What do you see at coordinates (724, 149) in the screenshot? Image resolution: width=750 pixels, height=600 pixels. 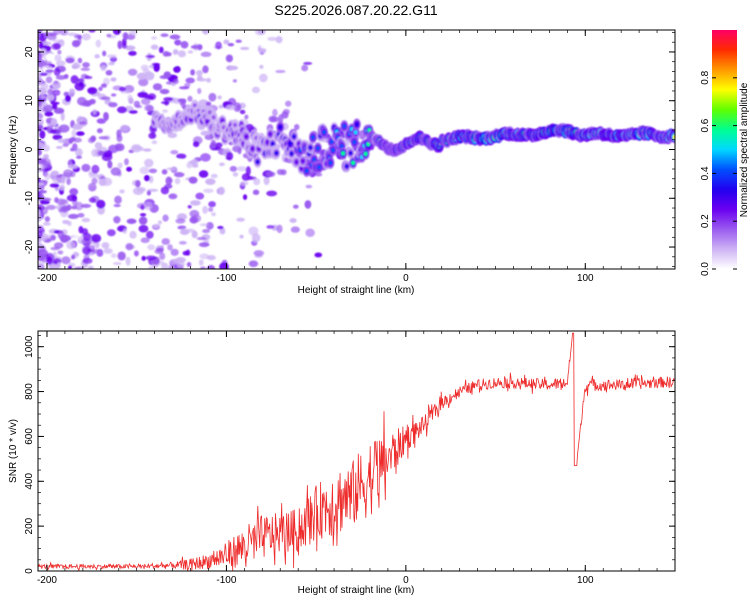 I see `colorbar-scale` at bounding box center [724, 149].